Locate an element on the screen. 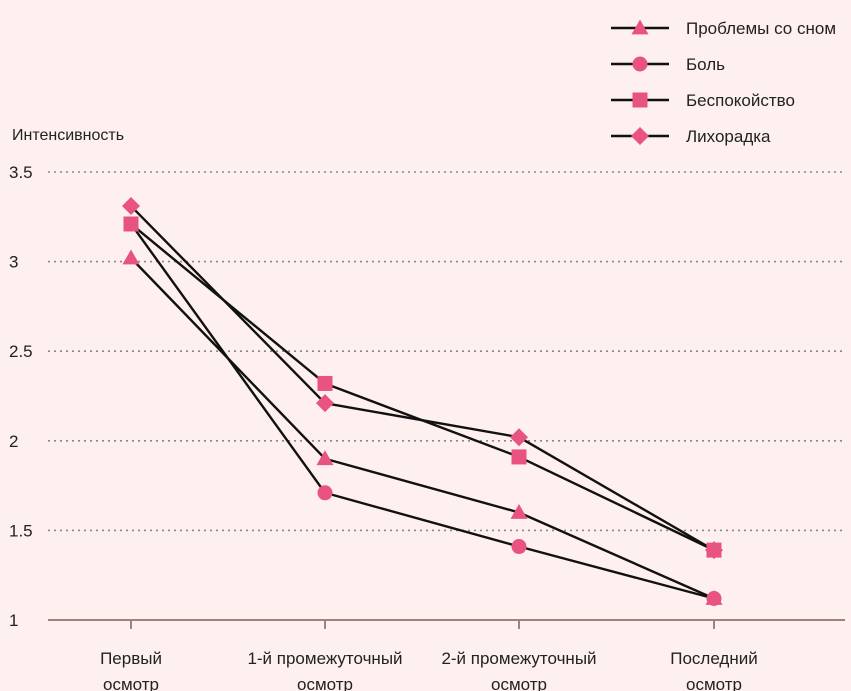 This screenshot has width=851, height=691. y-tick-label: 2 is located at coordinates (13, 441).